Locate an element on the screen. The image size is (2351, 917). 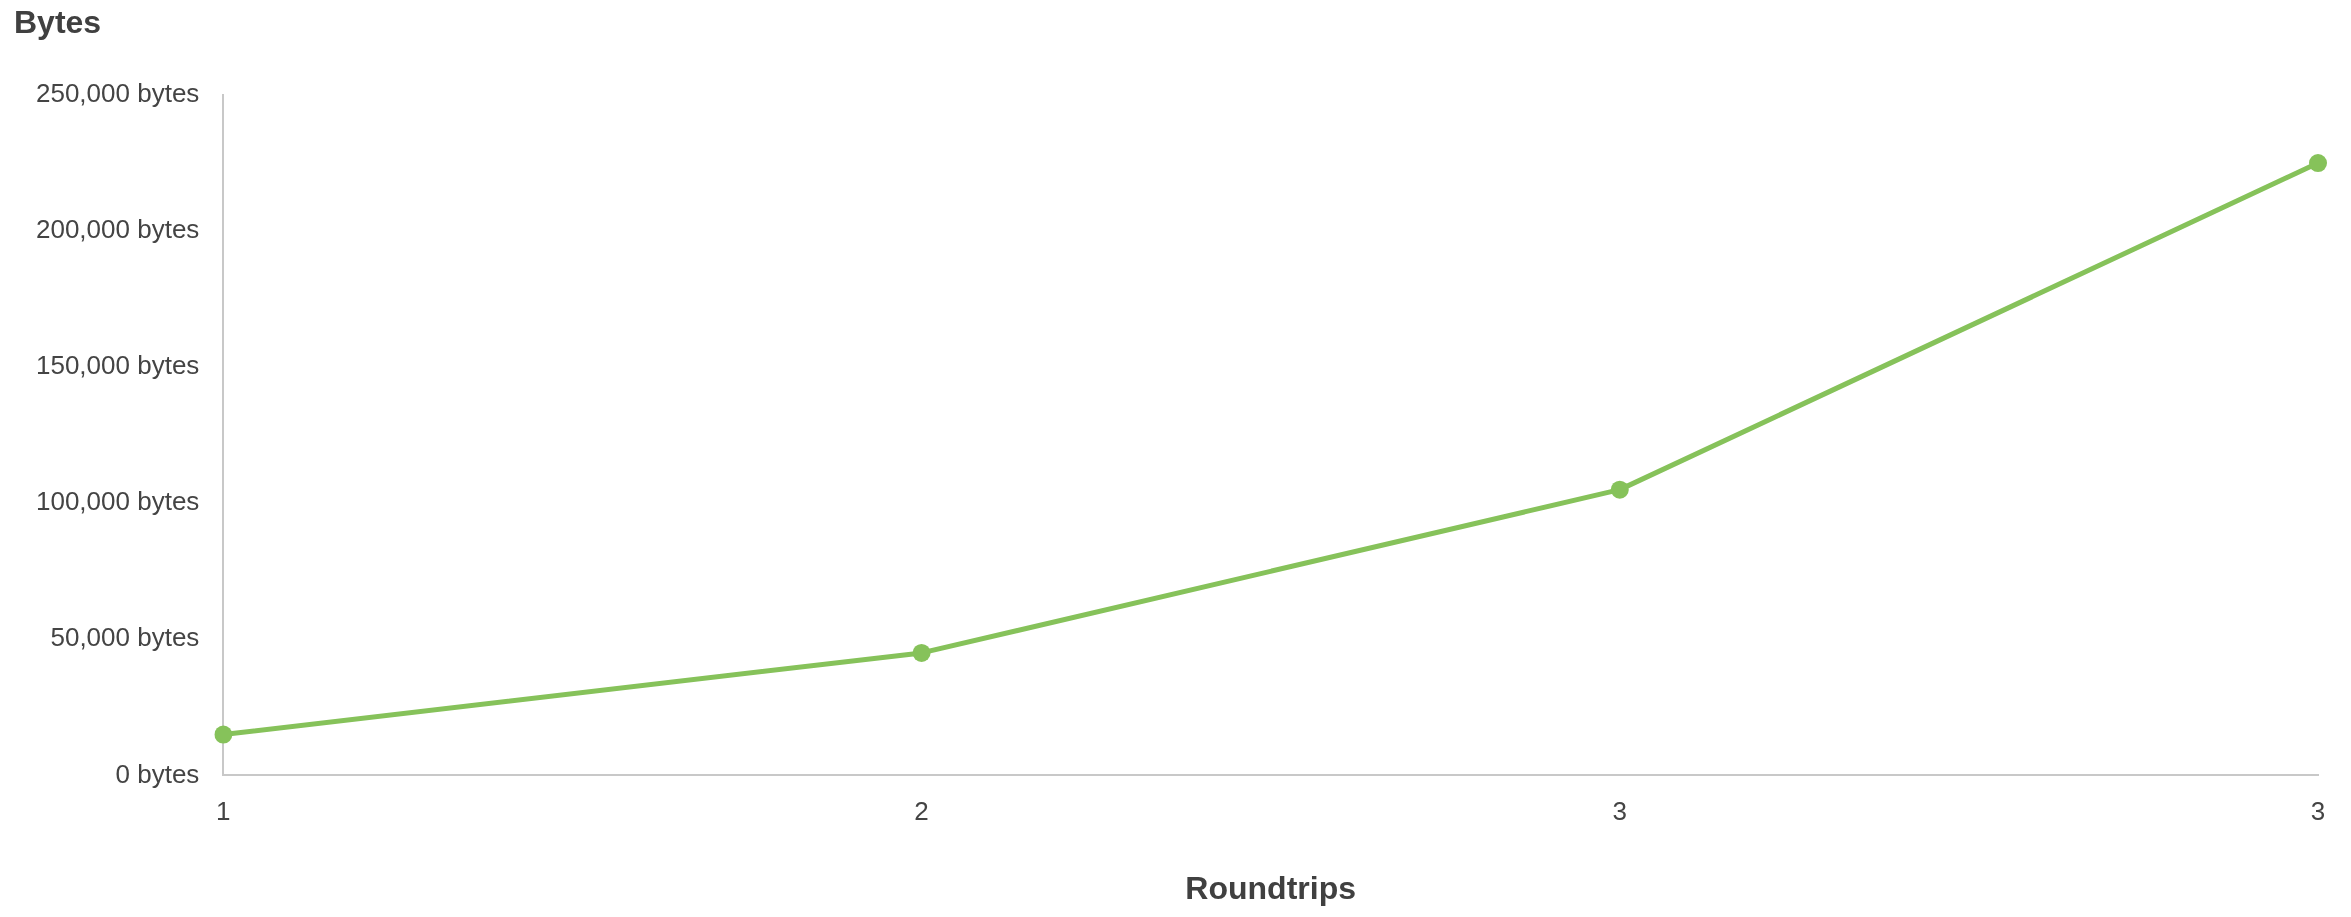
y-tick-label: 0 bytes is located at coordinates (157, 773).